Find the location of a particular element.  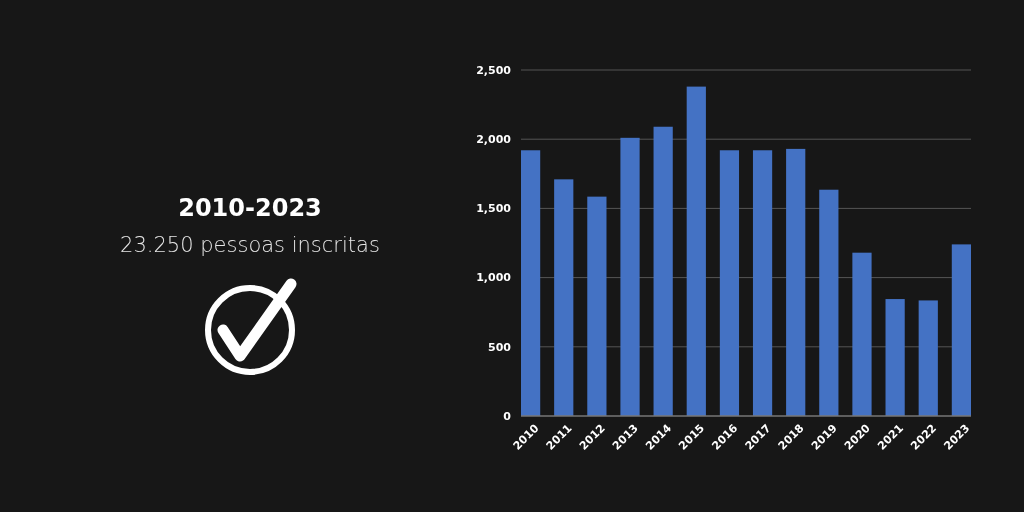

y-tick-label: 2,000 is located at coordinates (494, 140).